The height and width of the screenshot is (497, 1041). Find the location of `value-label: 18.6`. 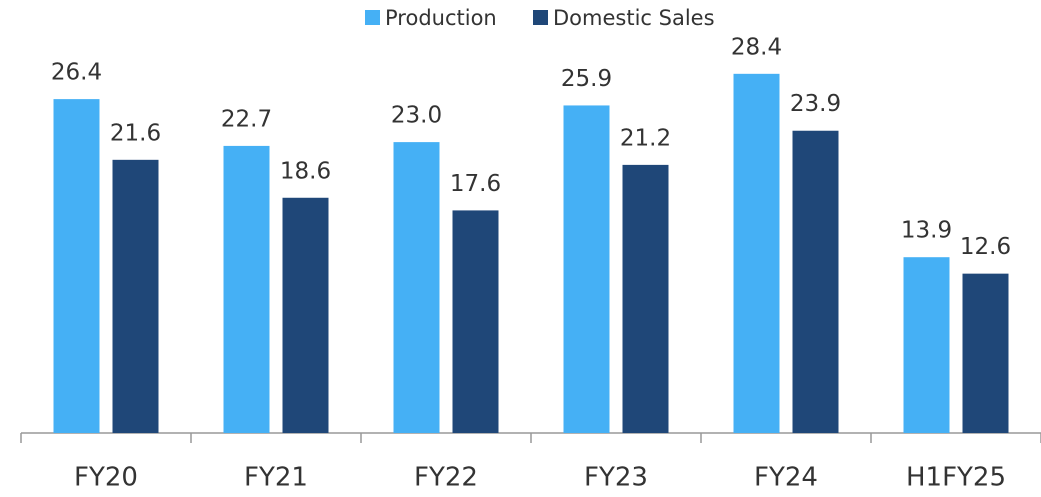

value-label: 18.6 is located at coordinates (305, 171).